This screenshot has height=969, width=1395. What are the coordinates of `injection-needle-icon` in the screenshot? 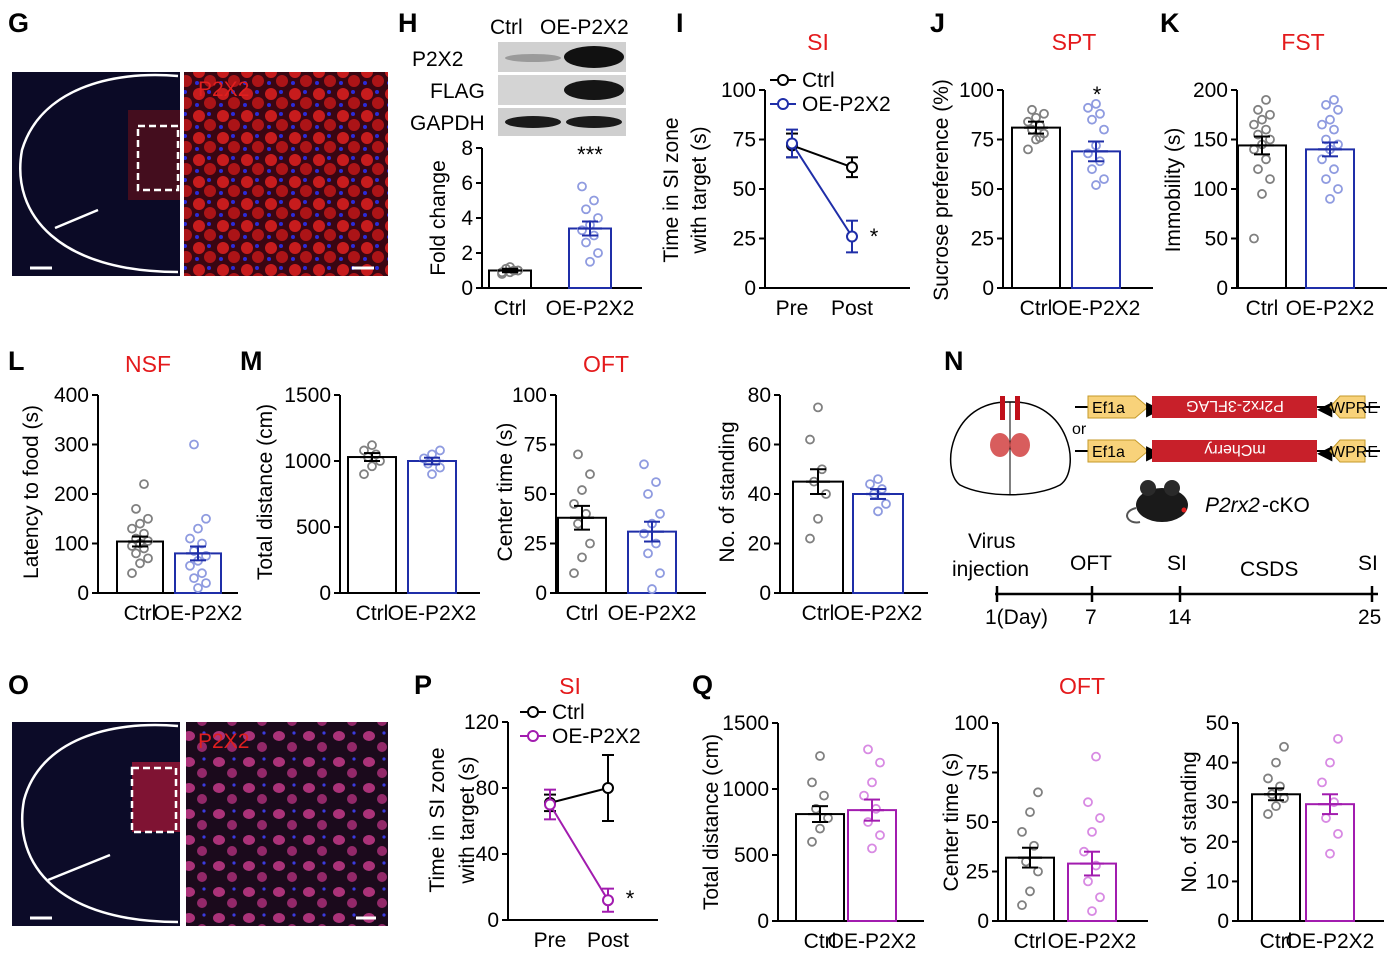 It's located at (1002, 408).